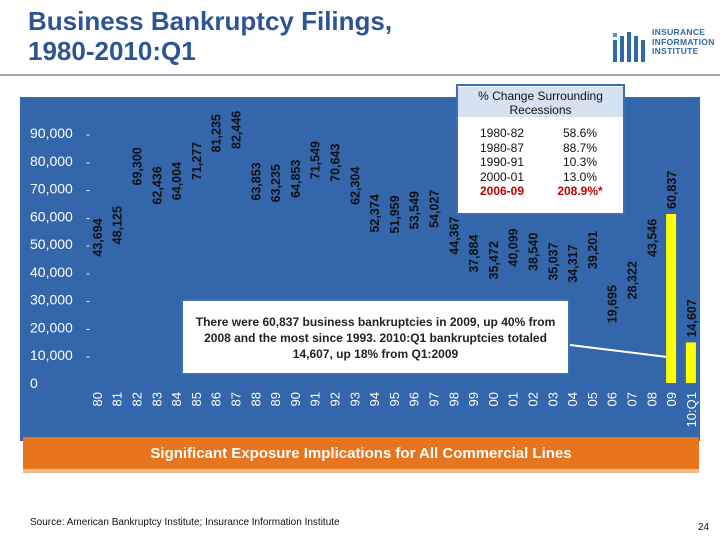 Image resolution: width=720 pixels, height=540 pixels. I want to click on title-divider, so click(360, 75).